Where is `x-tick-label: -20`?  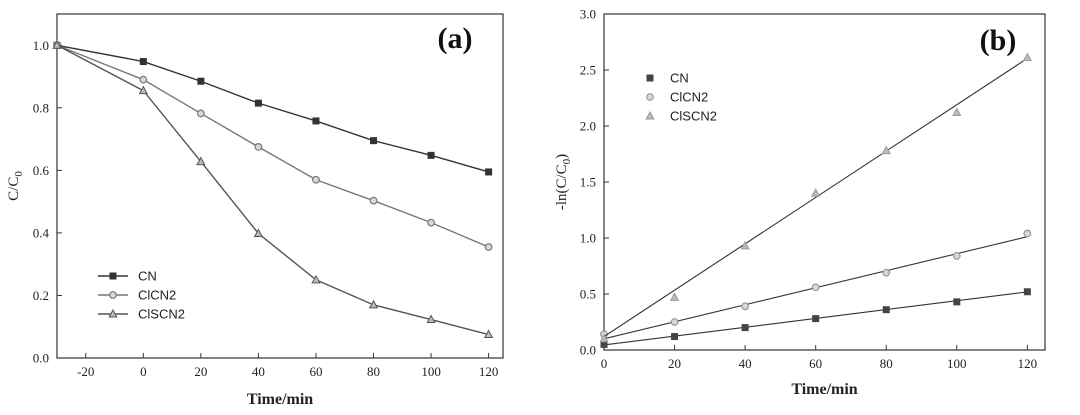
x-tick-label: -20 is located at coordinates (85, 371).